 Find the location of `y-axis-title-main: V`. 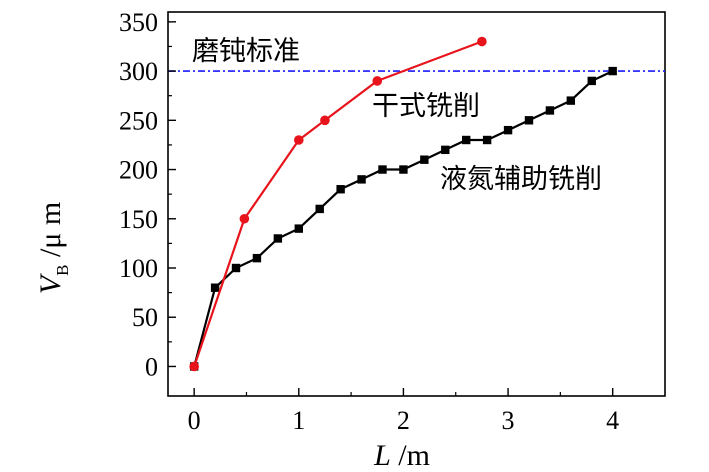

y-axis-title-main: V is located at coordinates (50, 283).